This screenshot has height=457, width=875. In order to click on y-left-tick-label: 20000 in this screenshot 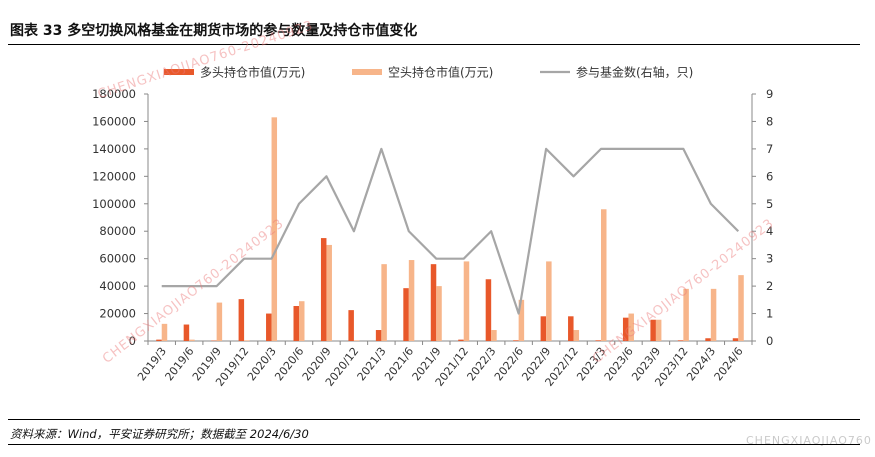, I will do `click(117, 314)`.